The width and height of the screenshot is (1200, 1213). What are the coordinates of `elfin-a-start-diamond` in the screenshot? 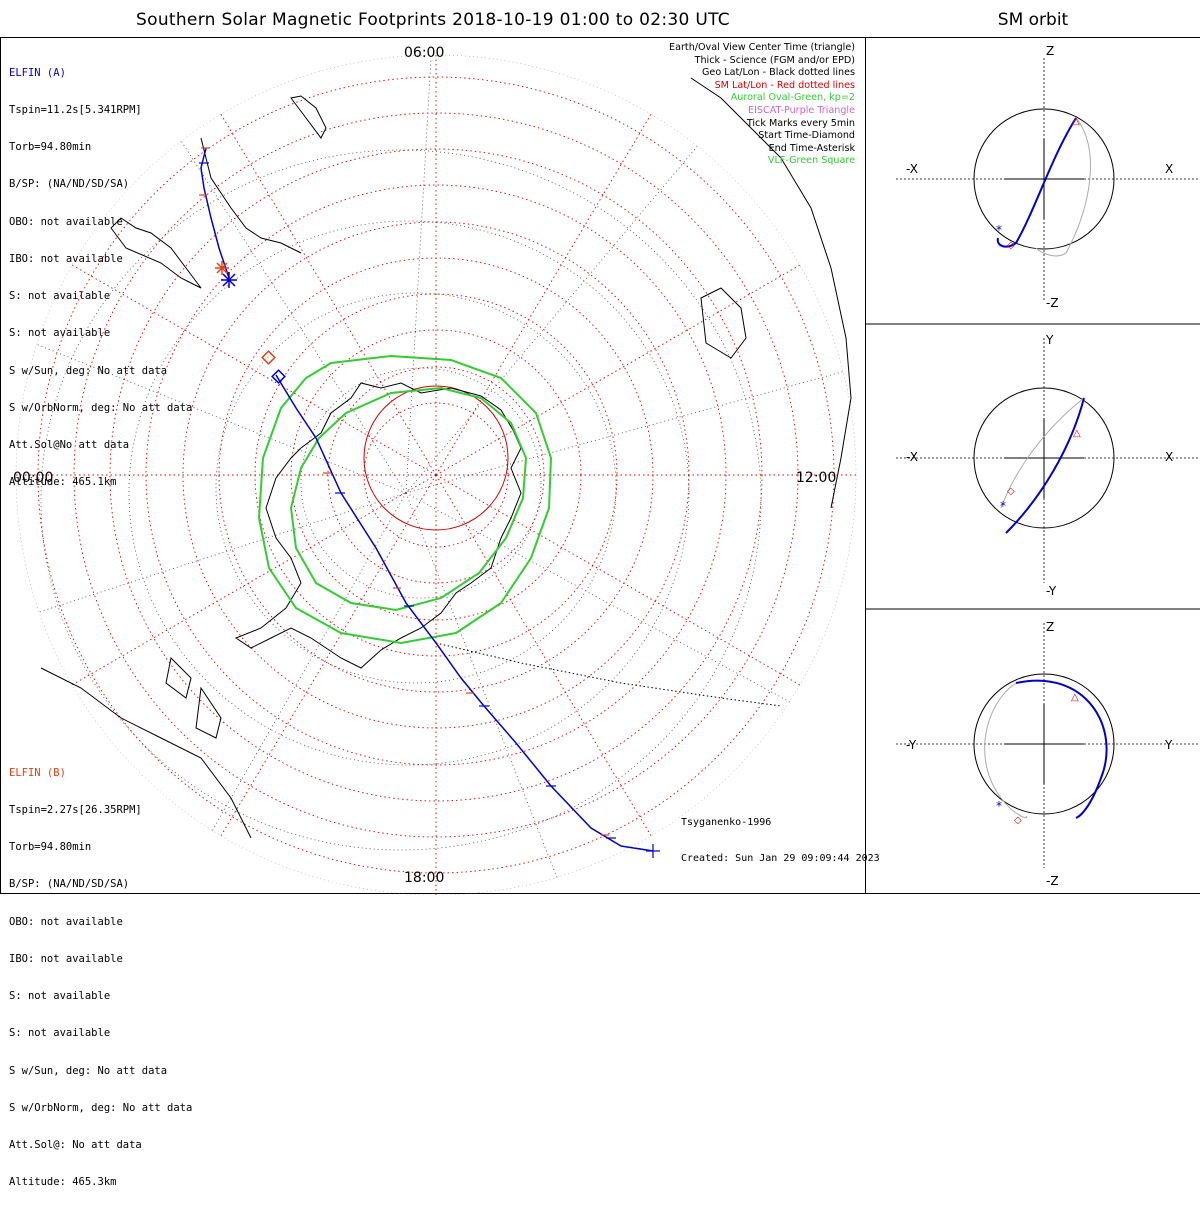 It's located at (278, 376).